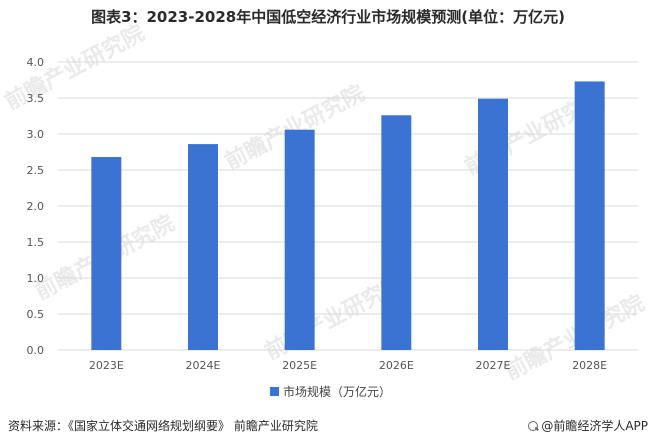 The image size is (656, 446). What do you see at coordinates (75, 67) in the screenshot?
I see `watermark-text: 前瞻产业研究院` at bounding box center [75, 67].